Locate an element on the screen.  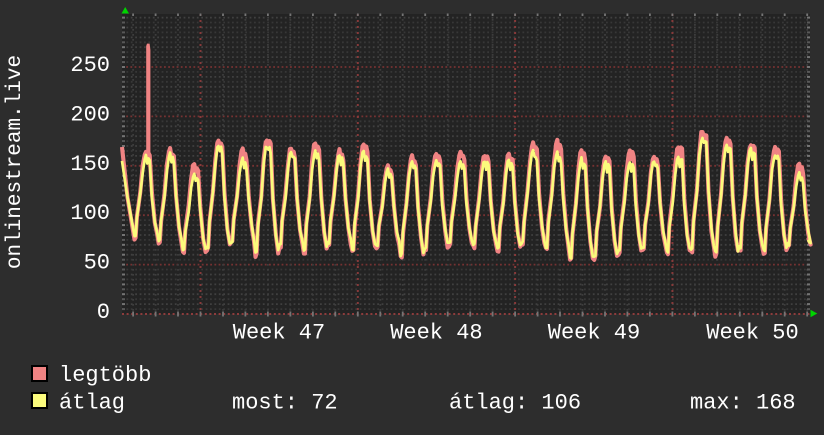
svg-text: átlag is located at coordinates (92, 403).